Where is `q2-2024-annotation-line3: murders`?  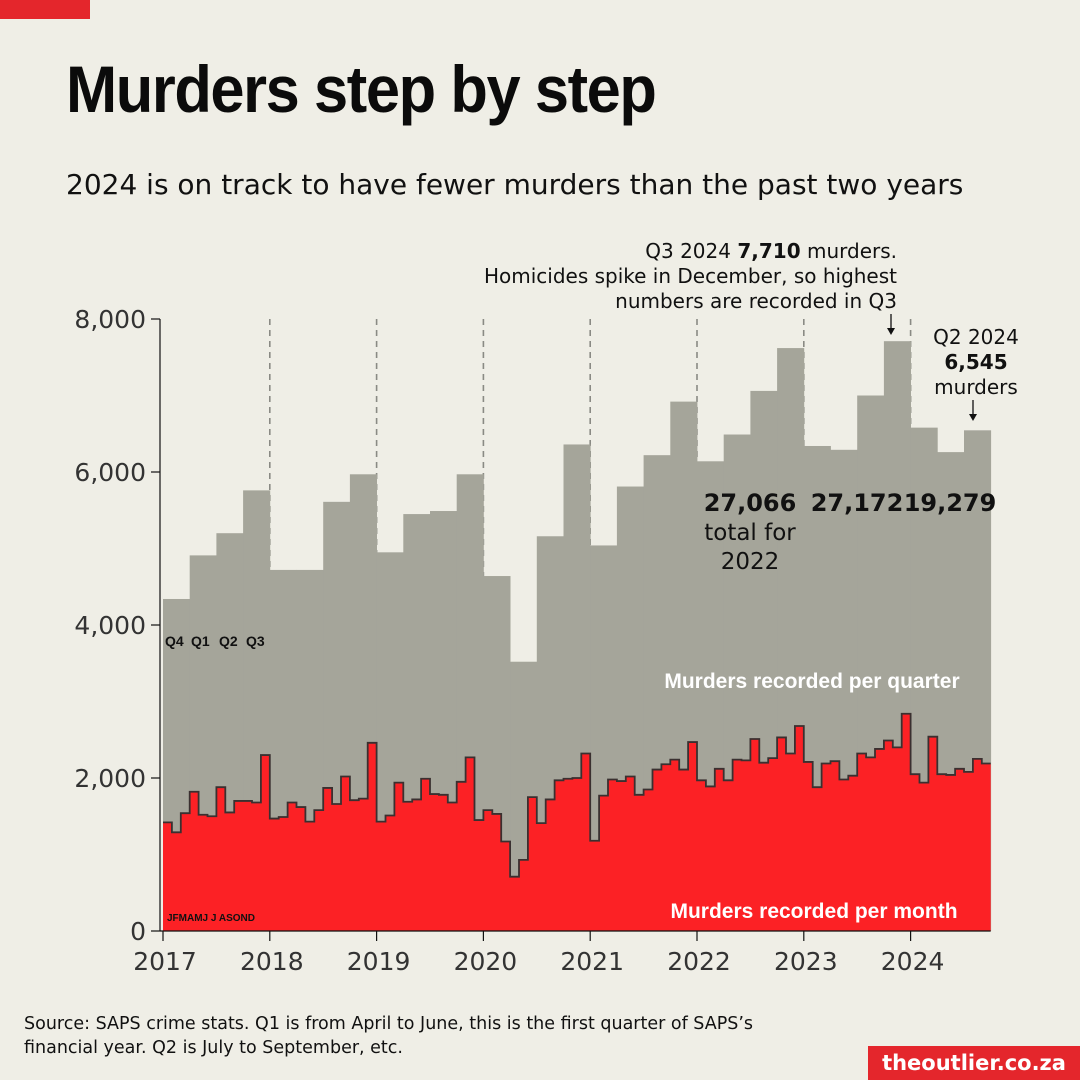
q2-2024-annotation-line3: murders is located at coordinates (976, 387).